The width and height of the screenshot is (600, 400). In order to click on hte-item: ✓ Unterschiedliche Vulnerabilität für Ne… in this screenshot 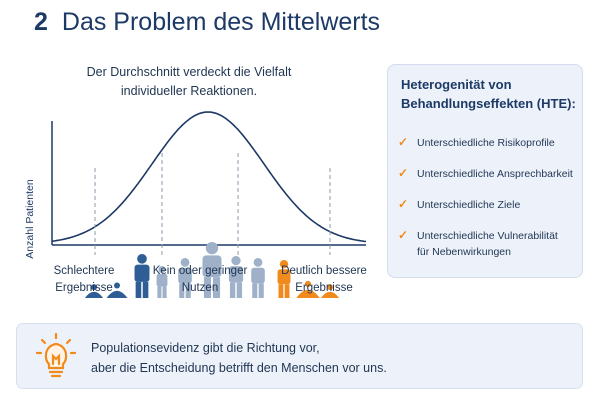, I will do `click(489, 244)`.